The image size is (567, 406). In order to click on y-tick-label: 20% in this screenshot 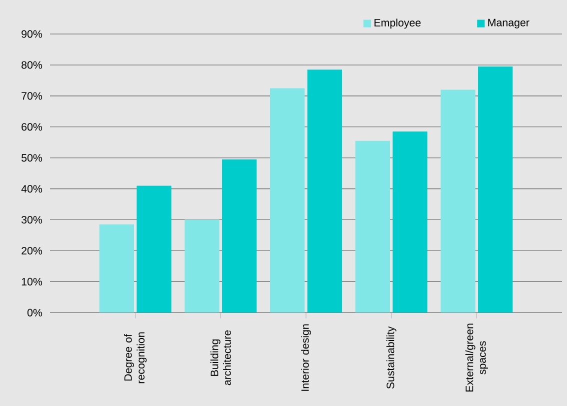, I will do `click(32, 250)`.